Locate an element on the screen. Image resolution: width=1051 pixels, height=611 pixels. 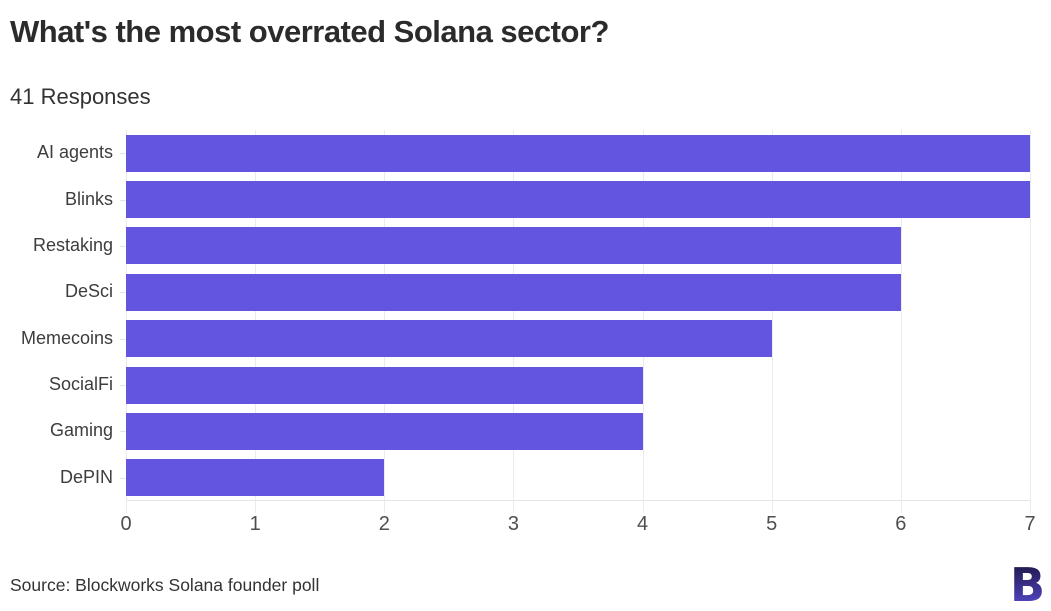
category-label: SocialFi is located at coordinates (80, 384).